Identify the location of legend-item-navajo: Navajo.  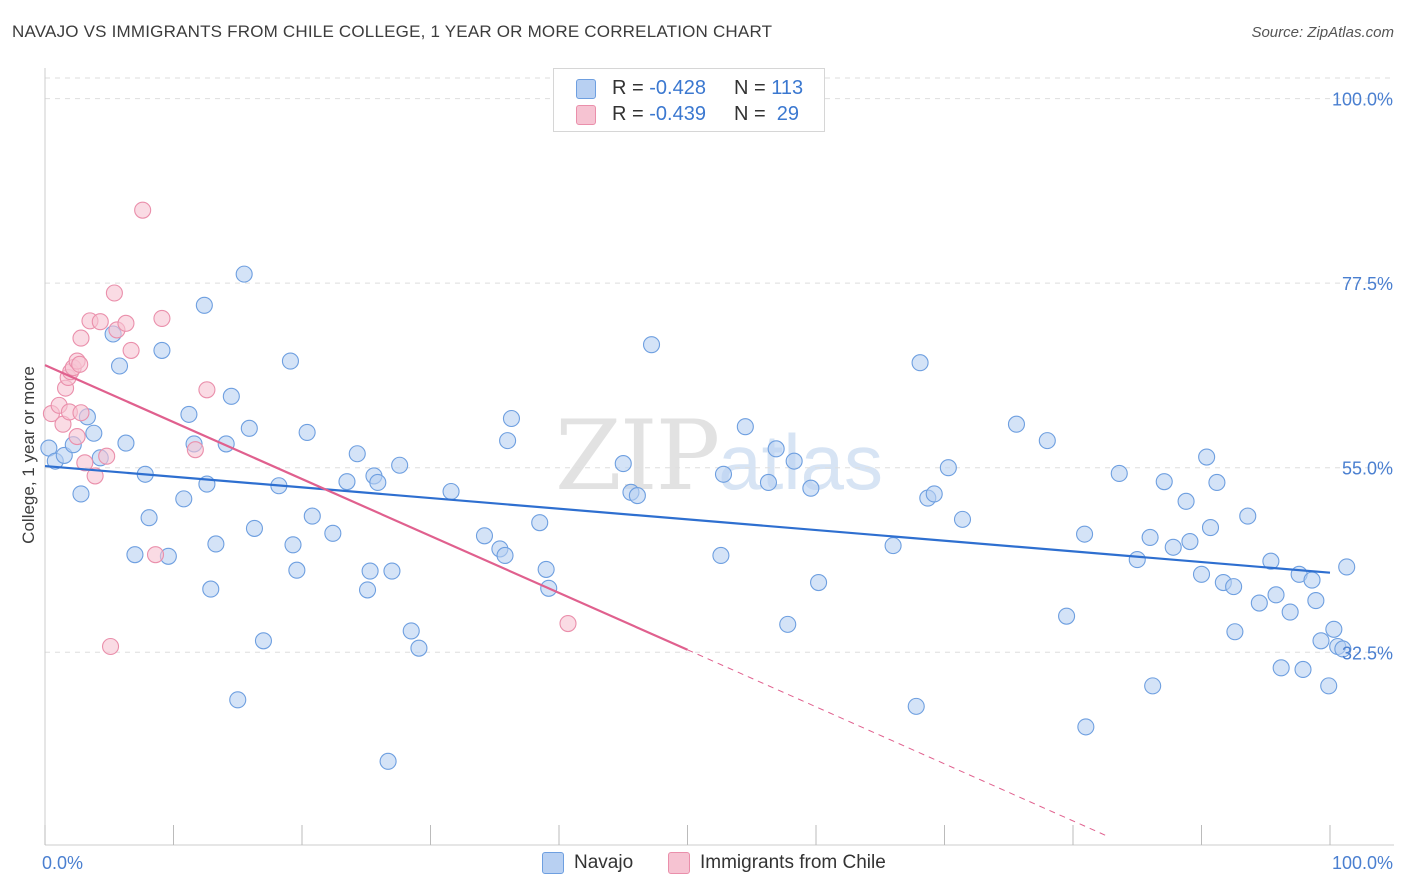
(587, 863).